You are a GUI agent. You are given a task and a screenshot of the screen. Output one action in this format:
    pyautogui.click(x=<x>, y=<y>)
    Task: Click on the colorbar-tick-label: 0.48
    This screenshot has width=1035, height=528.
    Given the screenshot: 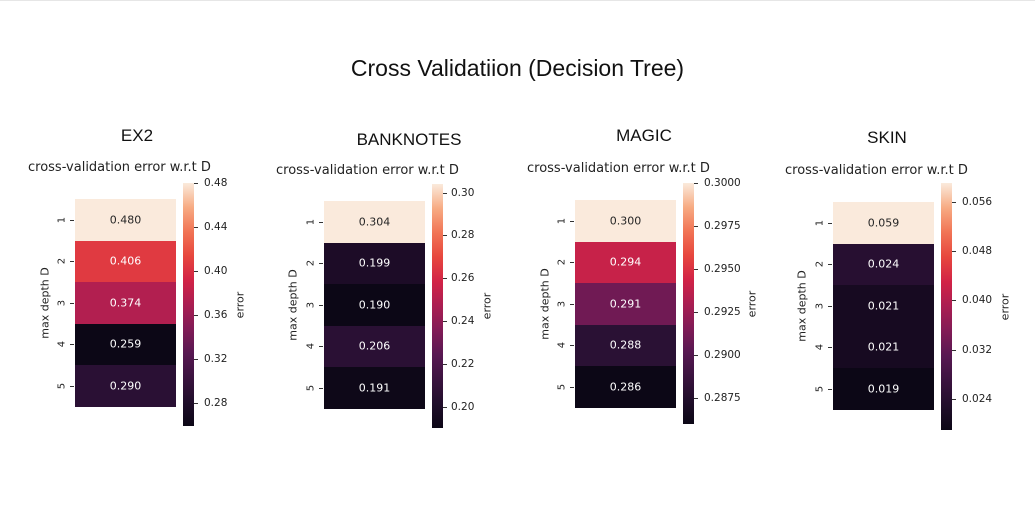 What is the action you would take?
    pyautogui.click(x=216, y=183)
    